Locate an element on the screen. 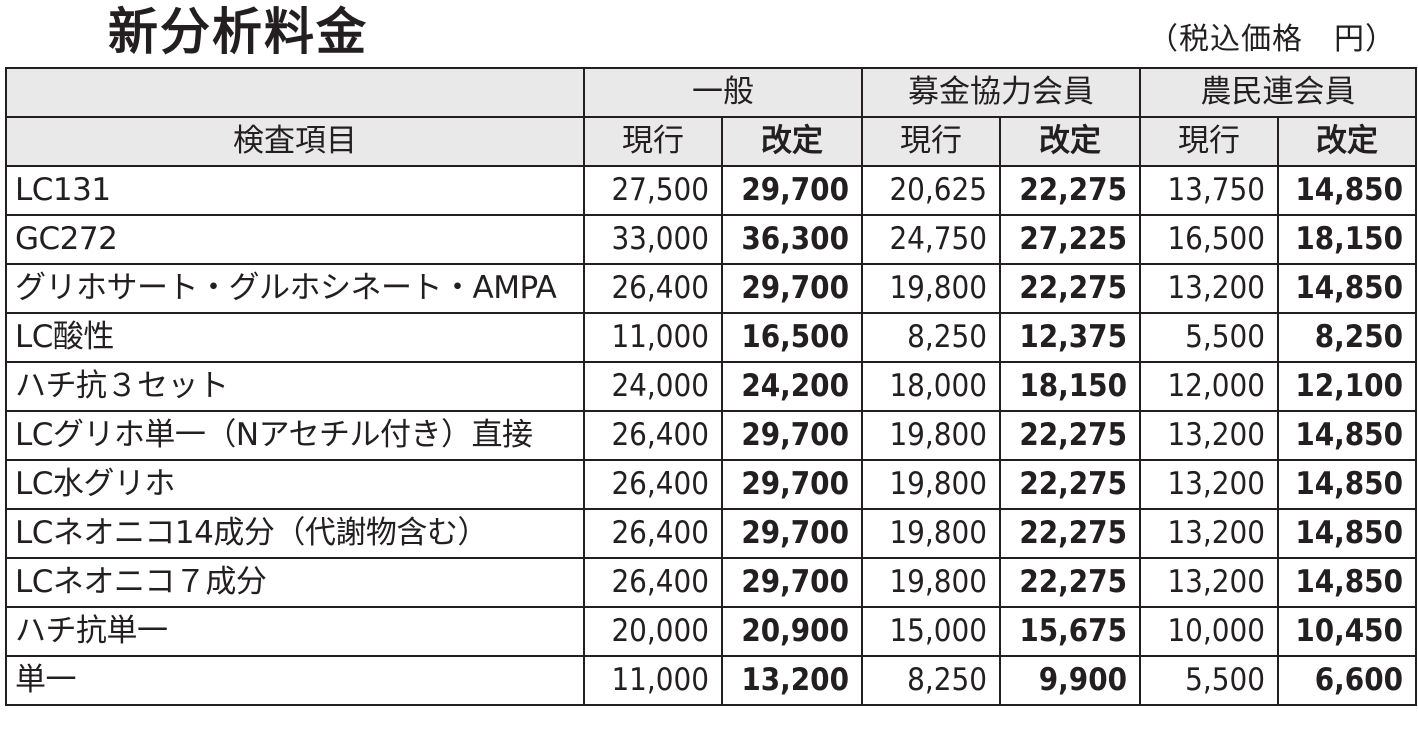 This screenshot has height=737, width=1418. item-name-cell: ハチ抗単一 is located at coordinates (295, 631).